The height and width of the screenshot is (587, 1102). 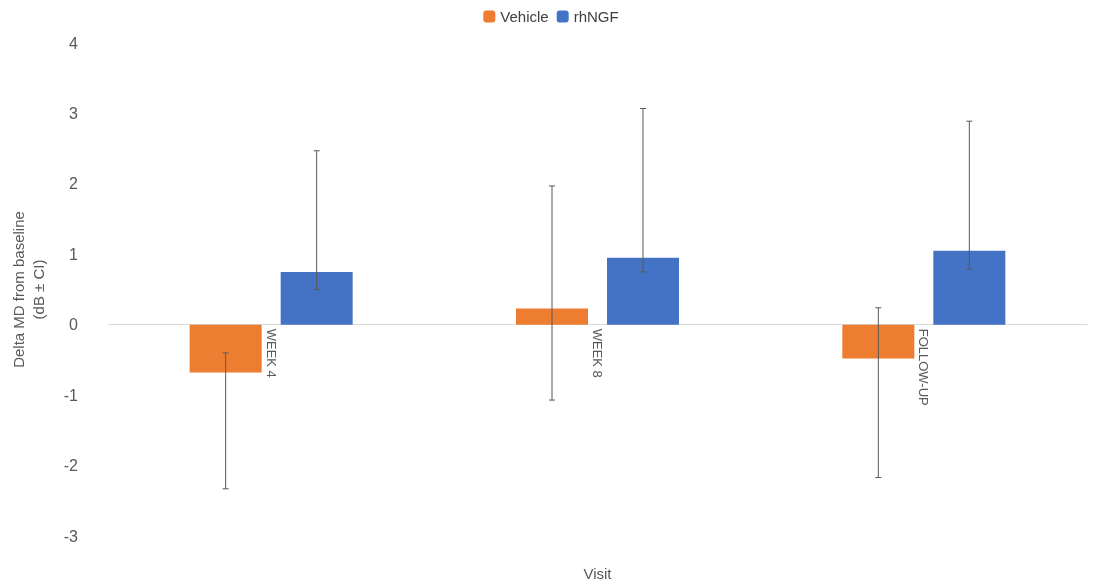 What do you see at coordinates (598, 573) in the screenshot?
I see `x-axis-title: Visit` at bounding box center [598, 573].